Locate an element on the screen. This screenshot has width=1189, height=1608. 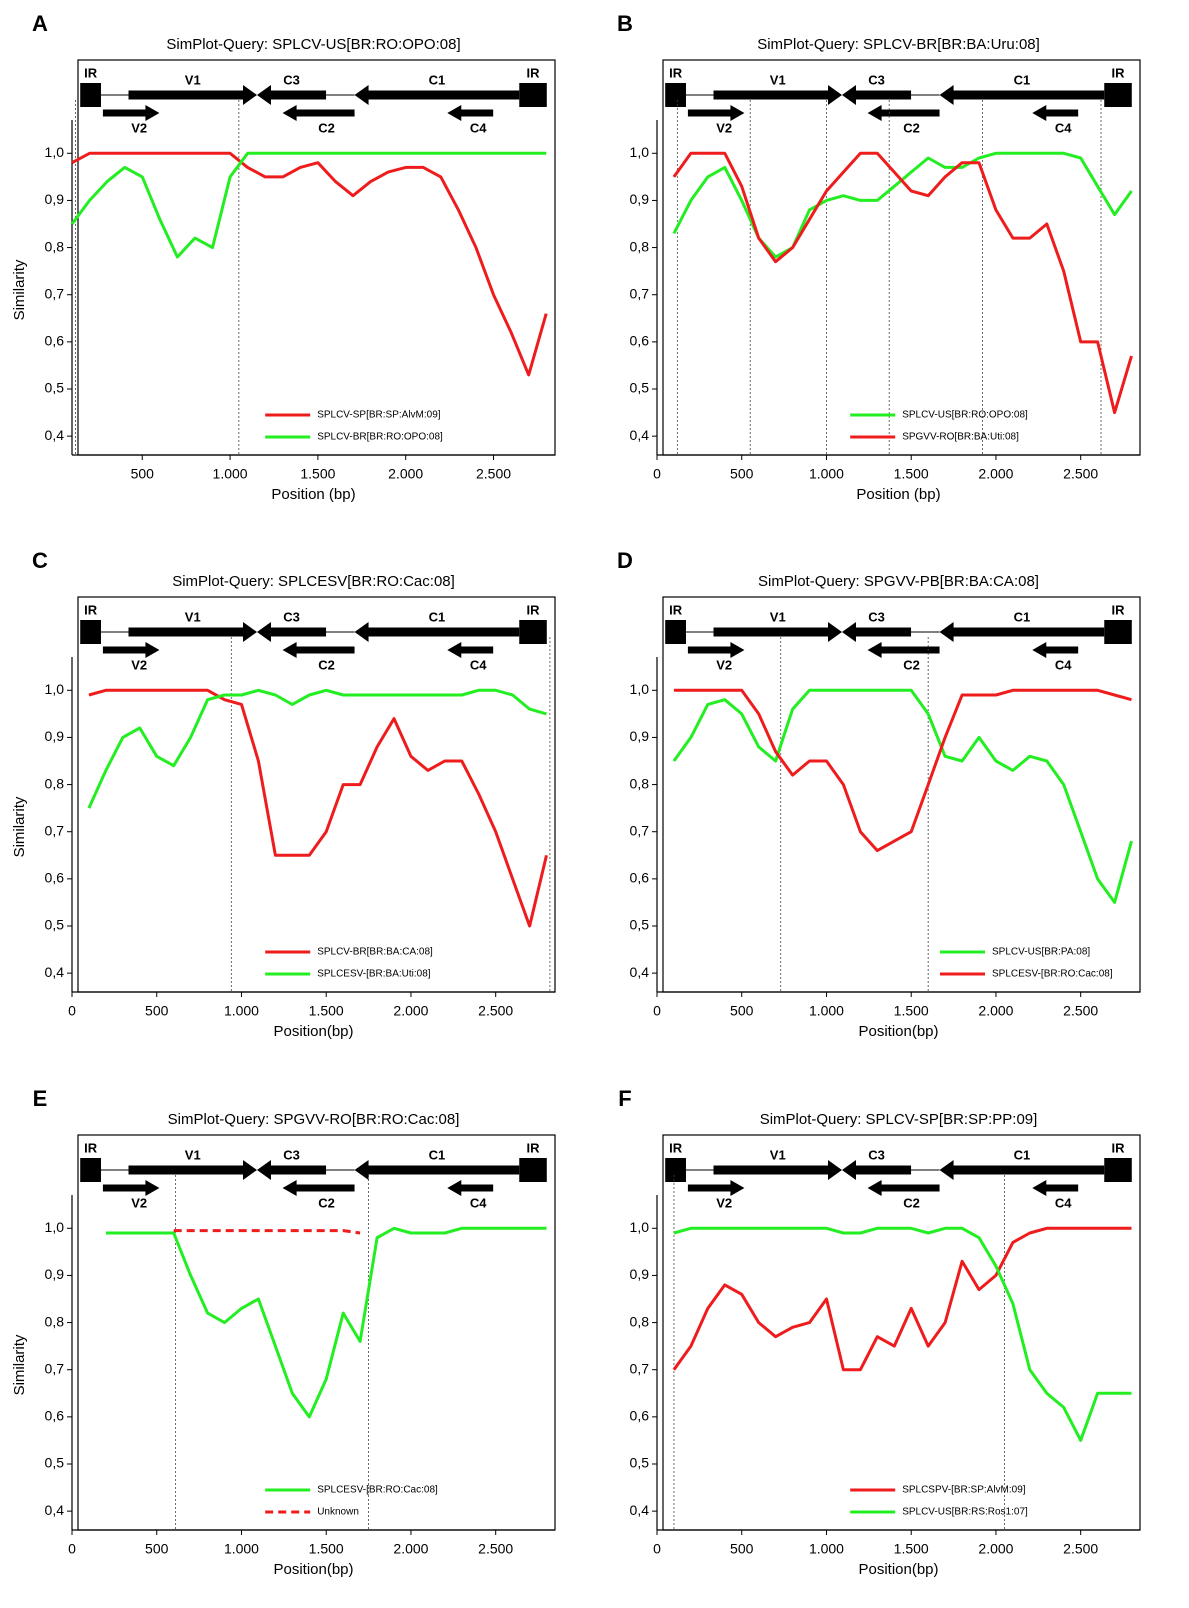
x-axis-label: Position(bp) is located at coordinates (313, 1569).